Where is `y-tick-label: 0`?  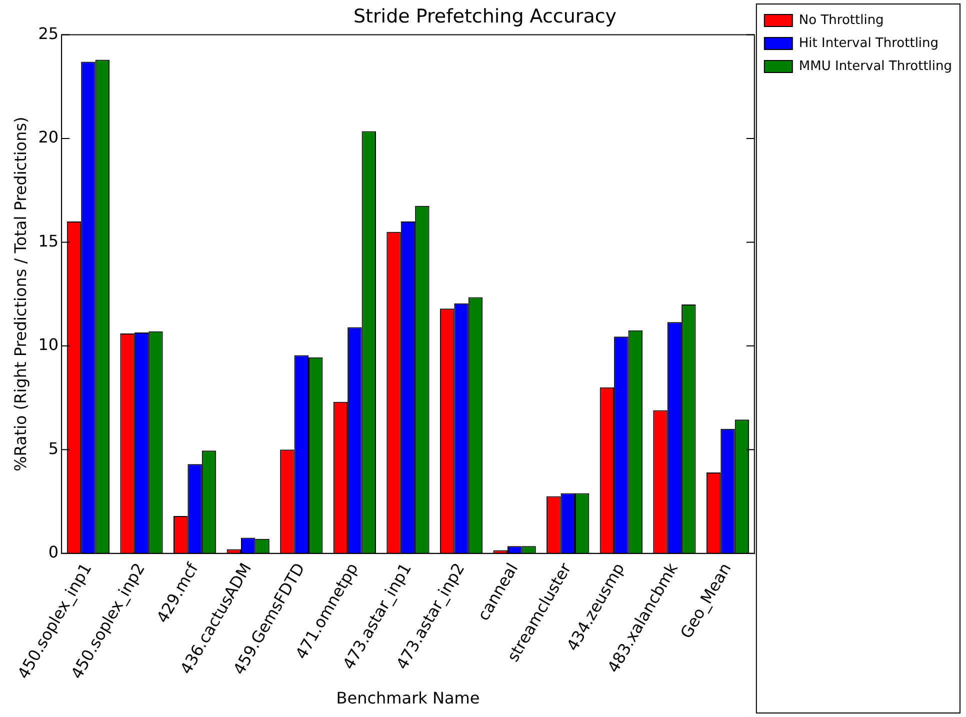 y-tick-label: 0 is located at coordinates (53, 552).